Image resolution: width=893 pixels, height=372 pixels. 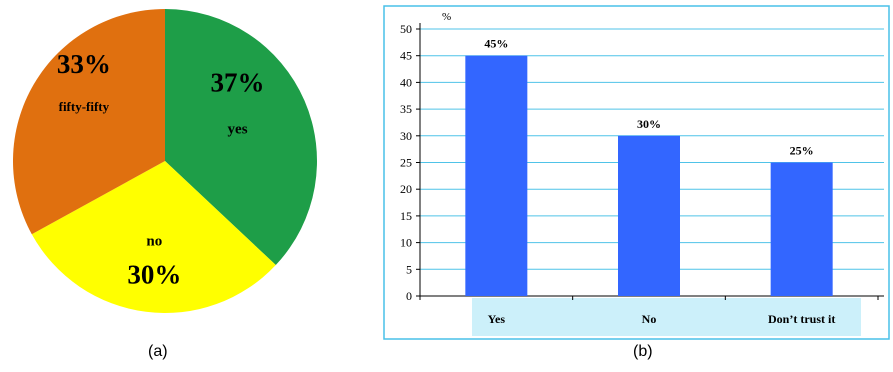 I want to click on y-tick-label: 45, so click(x=406, y=56).